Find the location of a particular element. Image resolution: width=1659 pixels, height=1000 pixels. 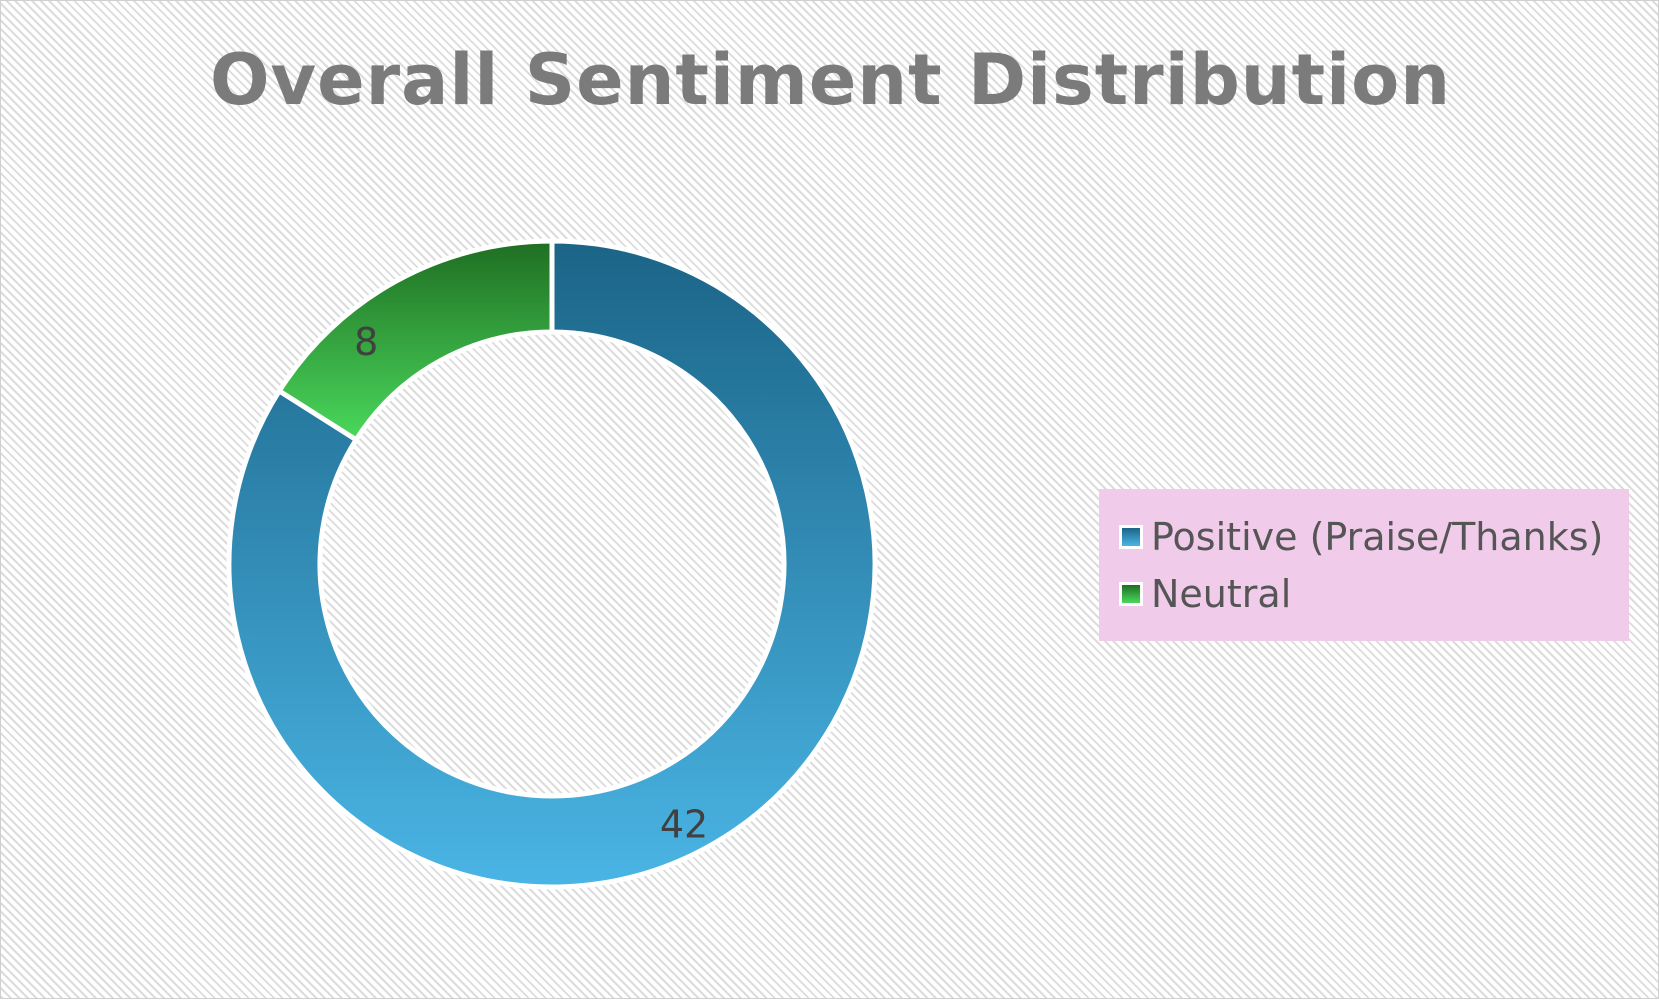

legend-label-positive: Positive (Praise/Thanks) is located at coordinates (1377, 537).